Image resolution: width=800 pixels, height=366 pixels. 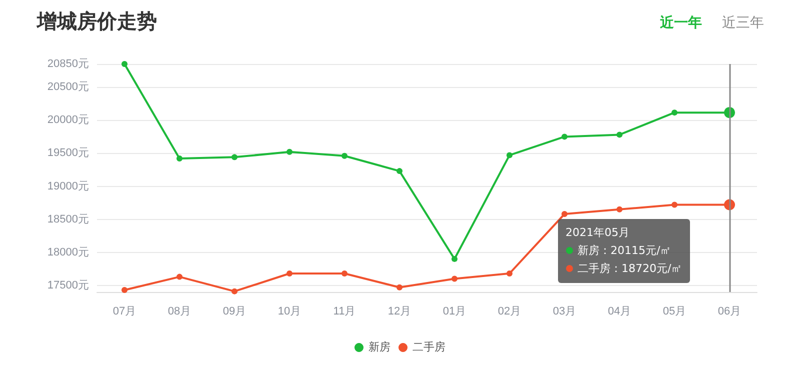 What do you see at coordinates (429, 347) in the screenshot?
I see `legend-label: 二手房` at bounding box center [429, 347].